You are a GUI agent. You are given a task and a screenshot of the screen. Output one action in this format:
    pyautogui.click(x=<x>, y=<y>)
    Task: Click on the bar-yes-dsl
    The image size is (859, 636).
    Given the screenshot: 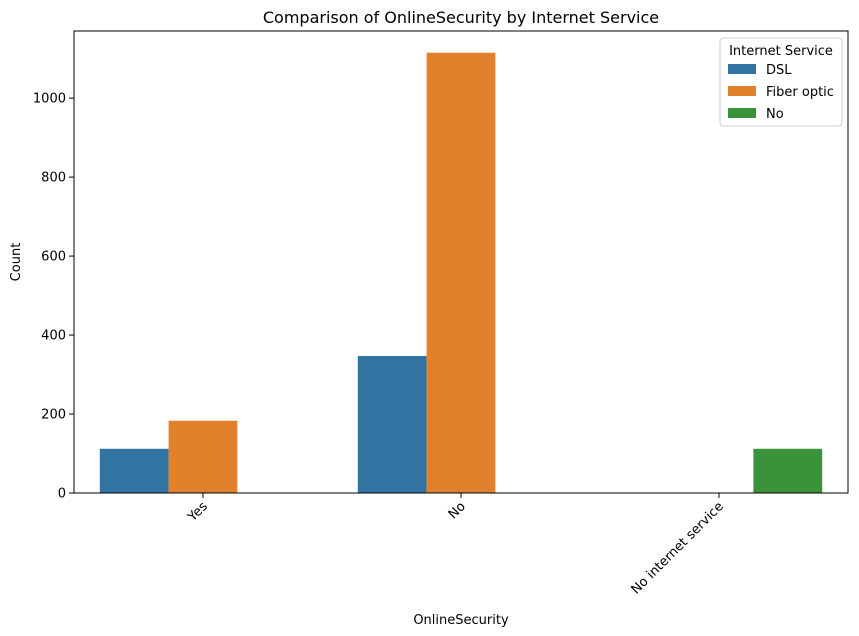 What is the action you would take?
    pyautogui.click(x=134, y=470)
    